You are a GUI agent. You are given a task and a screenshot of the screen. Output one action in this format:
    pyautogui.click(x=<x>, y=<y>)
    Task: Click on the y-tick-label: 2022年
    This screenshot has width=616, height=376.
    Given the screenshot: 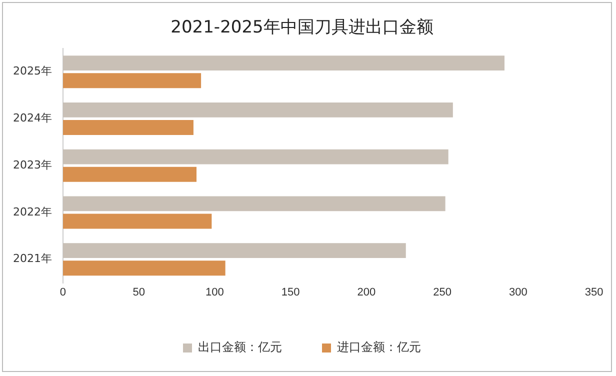 What is the action you would take?
    pyautogui.click(x=32, y=211)
    